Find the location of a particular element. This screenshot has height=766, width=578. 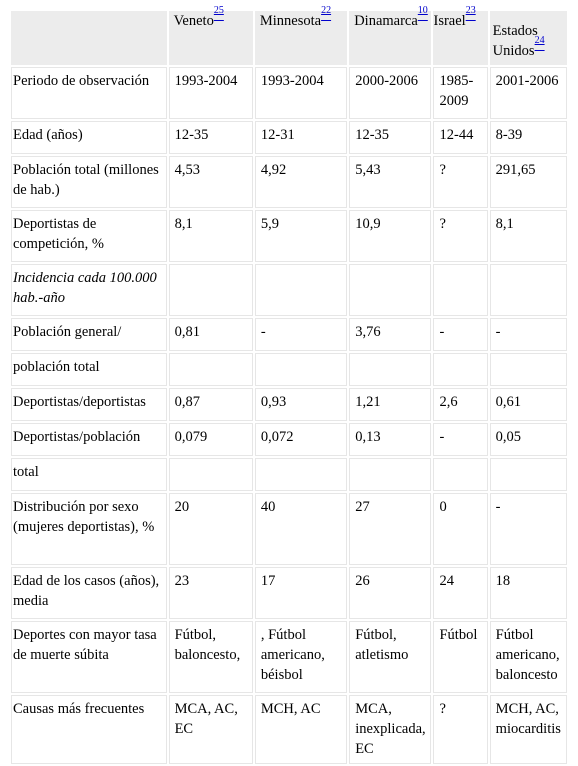

table-row: población total is located at coordinates (289, 369).